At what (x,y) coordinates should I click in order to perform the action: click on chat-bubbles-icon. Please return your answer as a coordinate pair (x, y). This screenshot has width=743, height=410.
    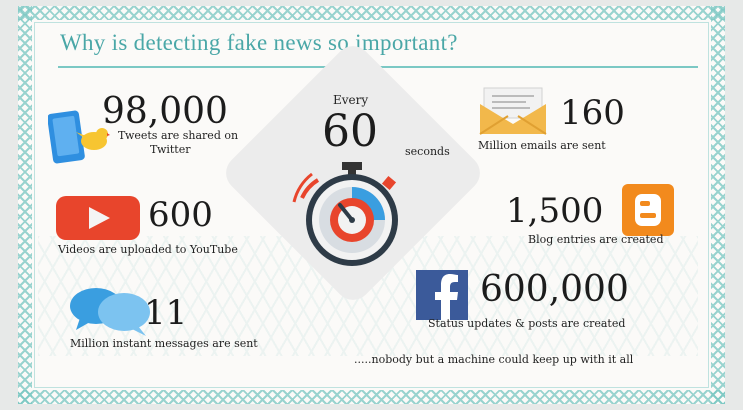
    Looking at the image, I should click on (110, 312).